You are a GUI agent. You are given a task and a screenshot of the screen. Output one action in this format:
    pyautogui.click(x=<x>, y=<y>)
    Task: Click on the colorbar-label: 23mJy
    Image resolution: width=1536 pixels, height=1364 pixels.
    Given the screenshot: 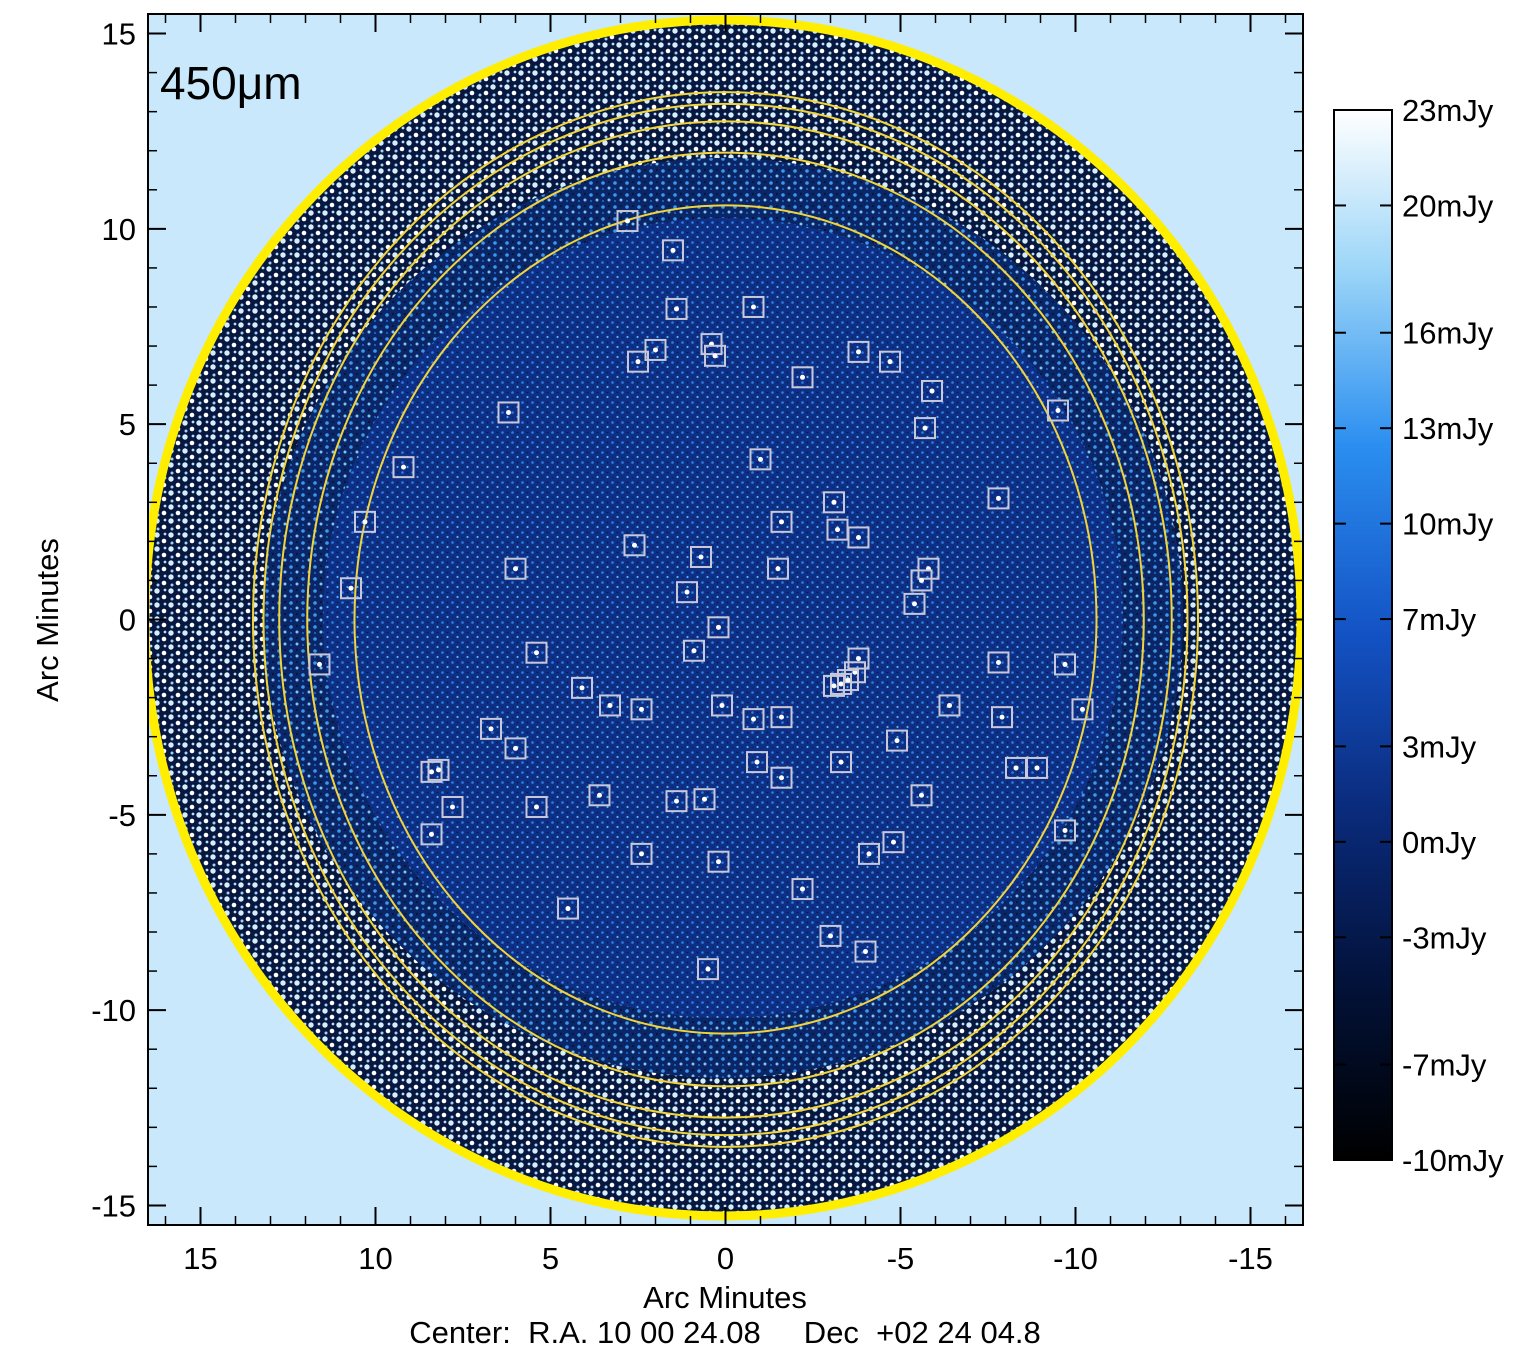 What is the action you would take?
    pyautogui.click(x=1448, y=110)
    